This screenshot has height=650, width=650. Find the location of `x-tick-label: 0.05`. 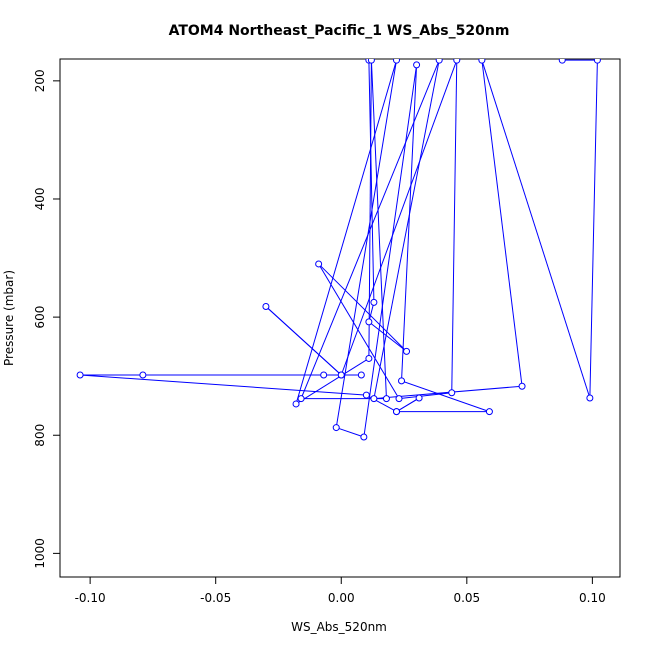

x-tick-label: 0.05 is located at coordinates (466, 598).